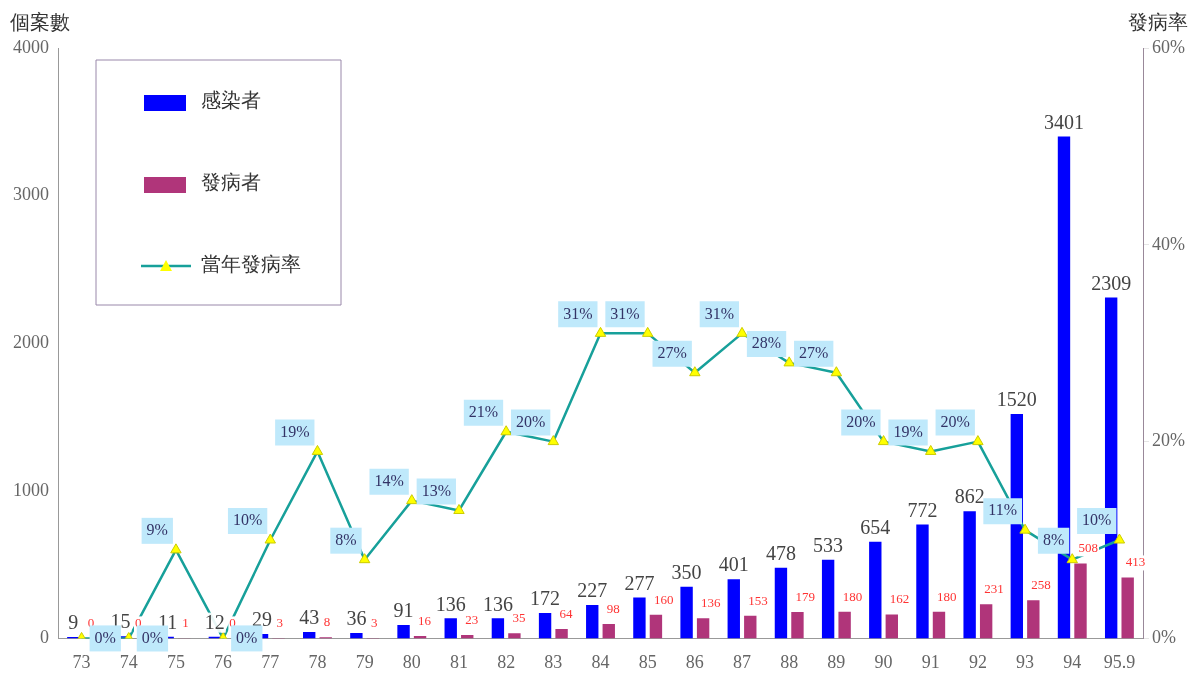  What do you see at coordinates (214, 621) in the screenshot?
I see `data-label: 12` at bounding box center [214, 621].